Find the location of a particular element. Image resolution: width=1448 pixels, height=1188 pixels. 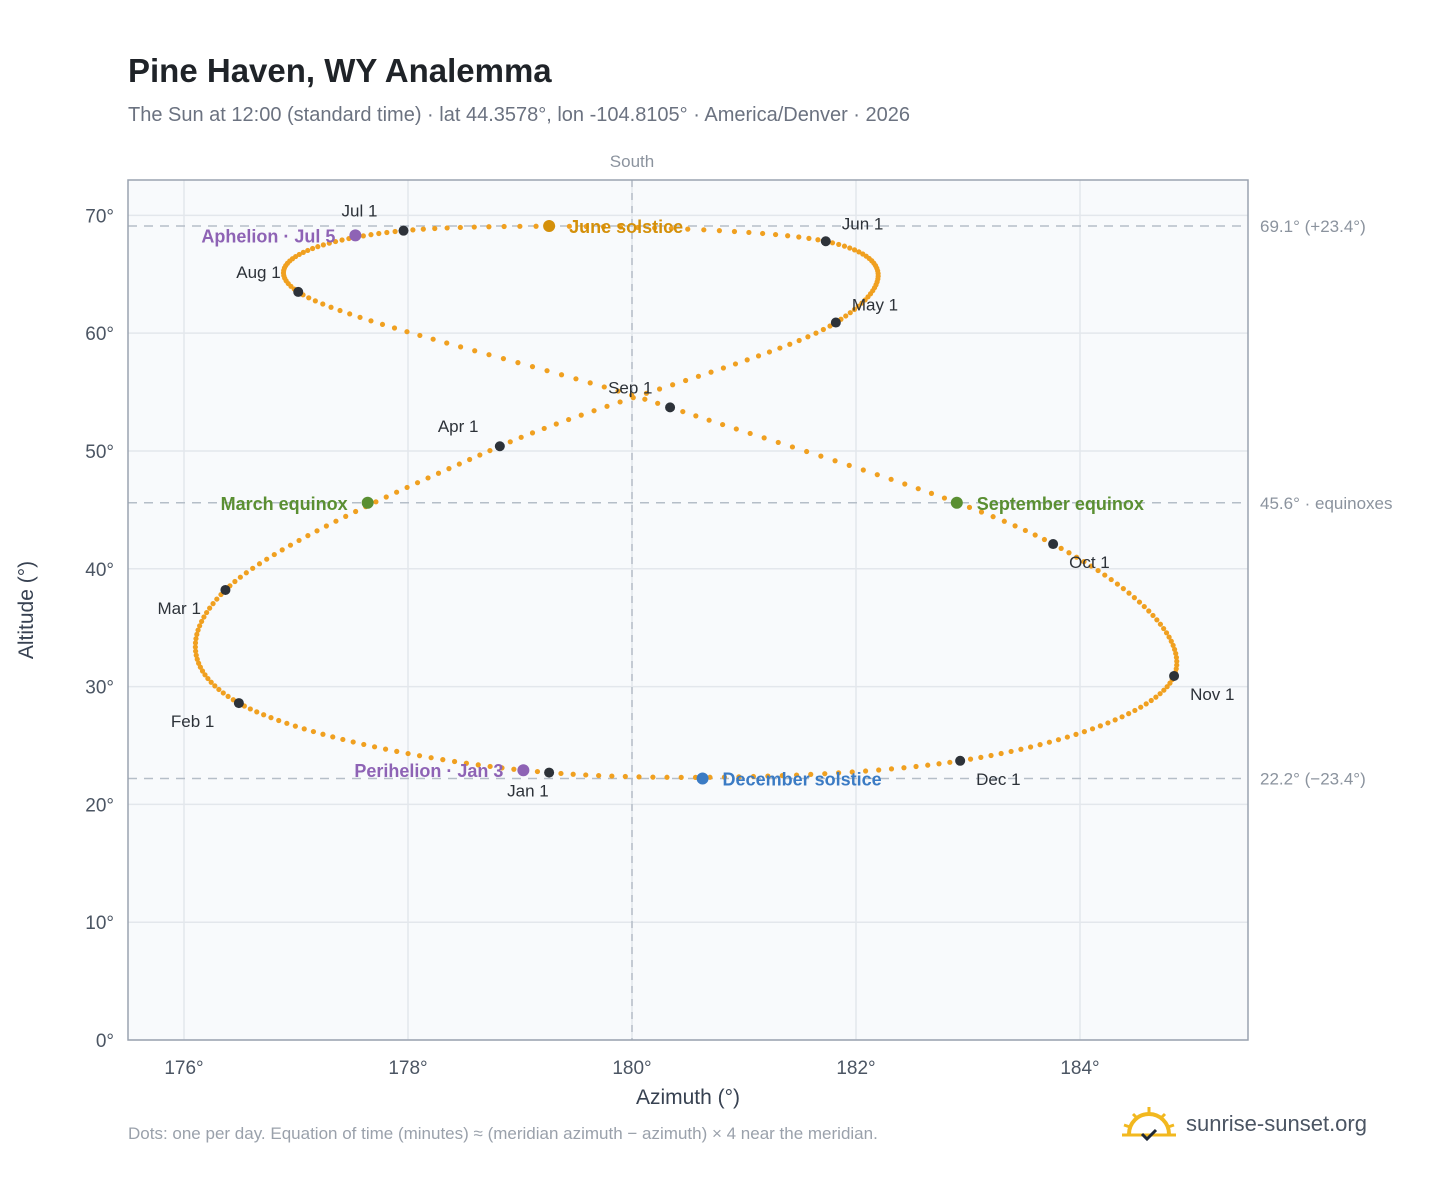

event-marker-label: March equinox is located at coordinates (284, 504).